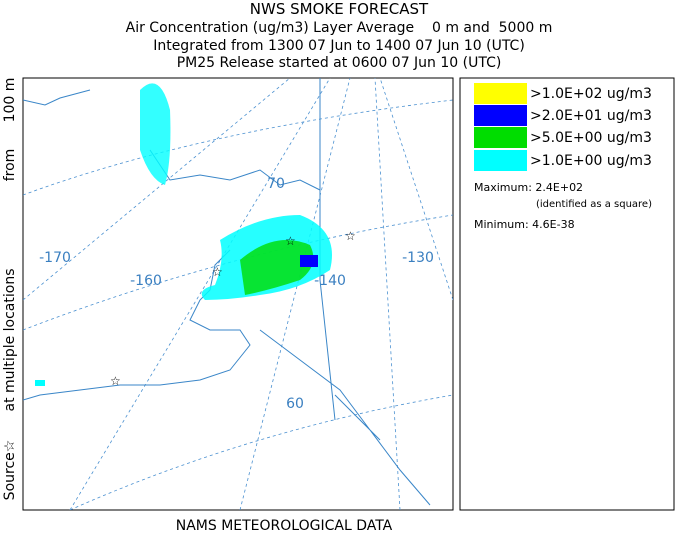  What do you see at coordinates (591, 161) in the screenshot?
I see `legend-label: >1.0E+00 ug/m3` at bounding box center [591, 161].